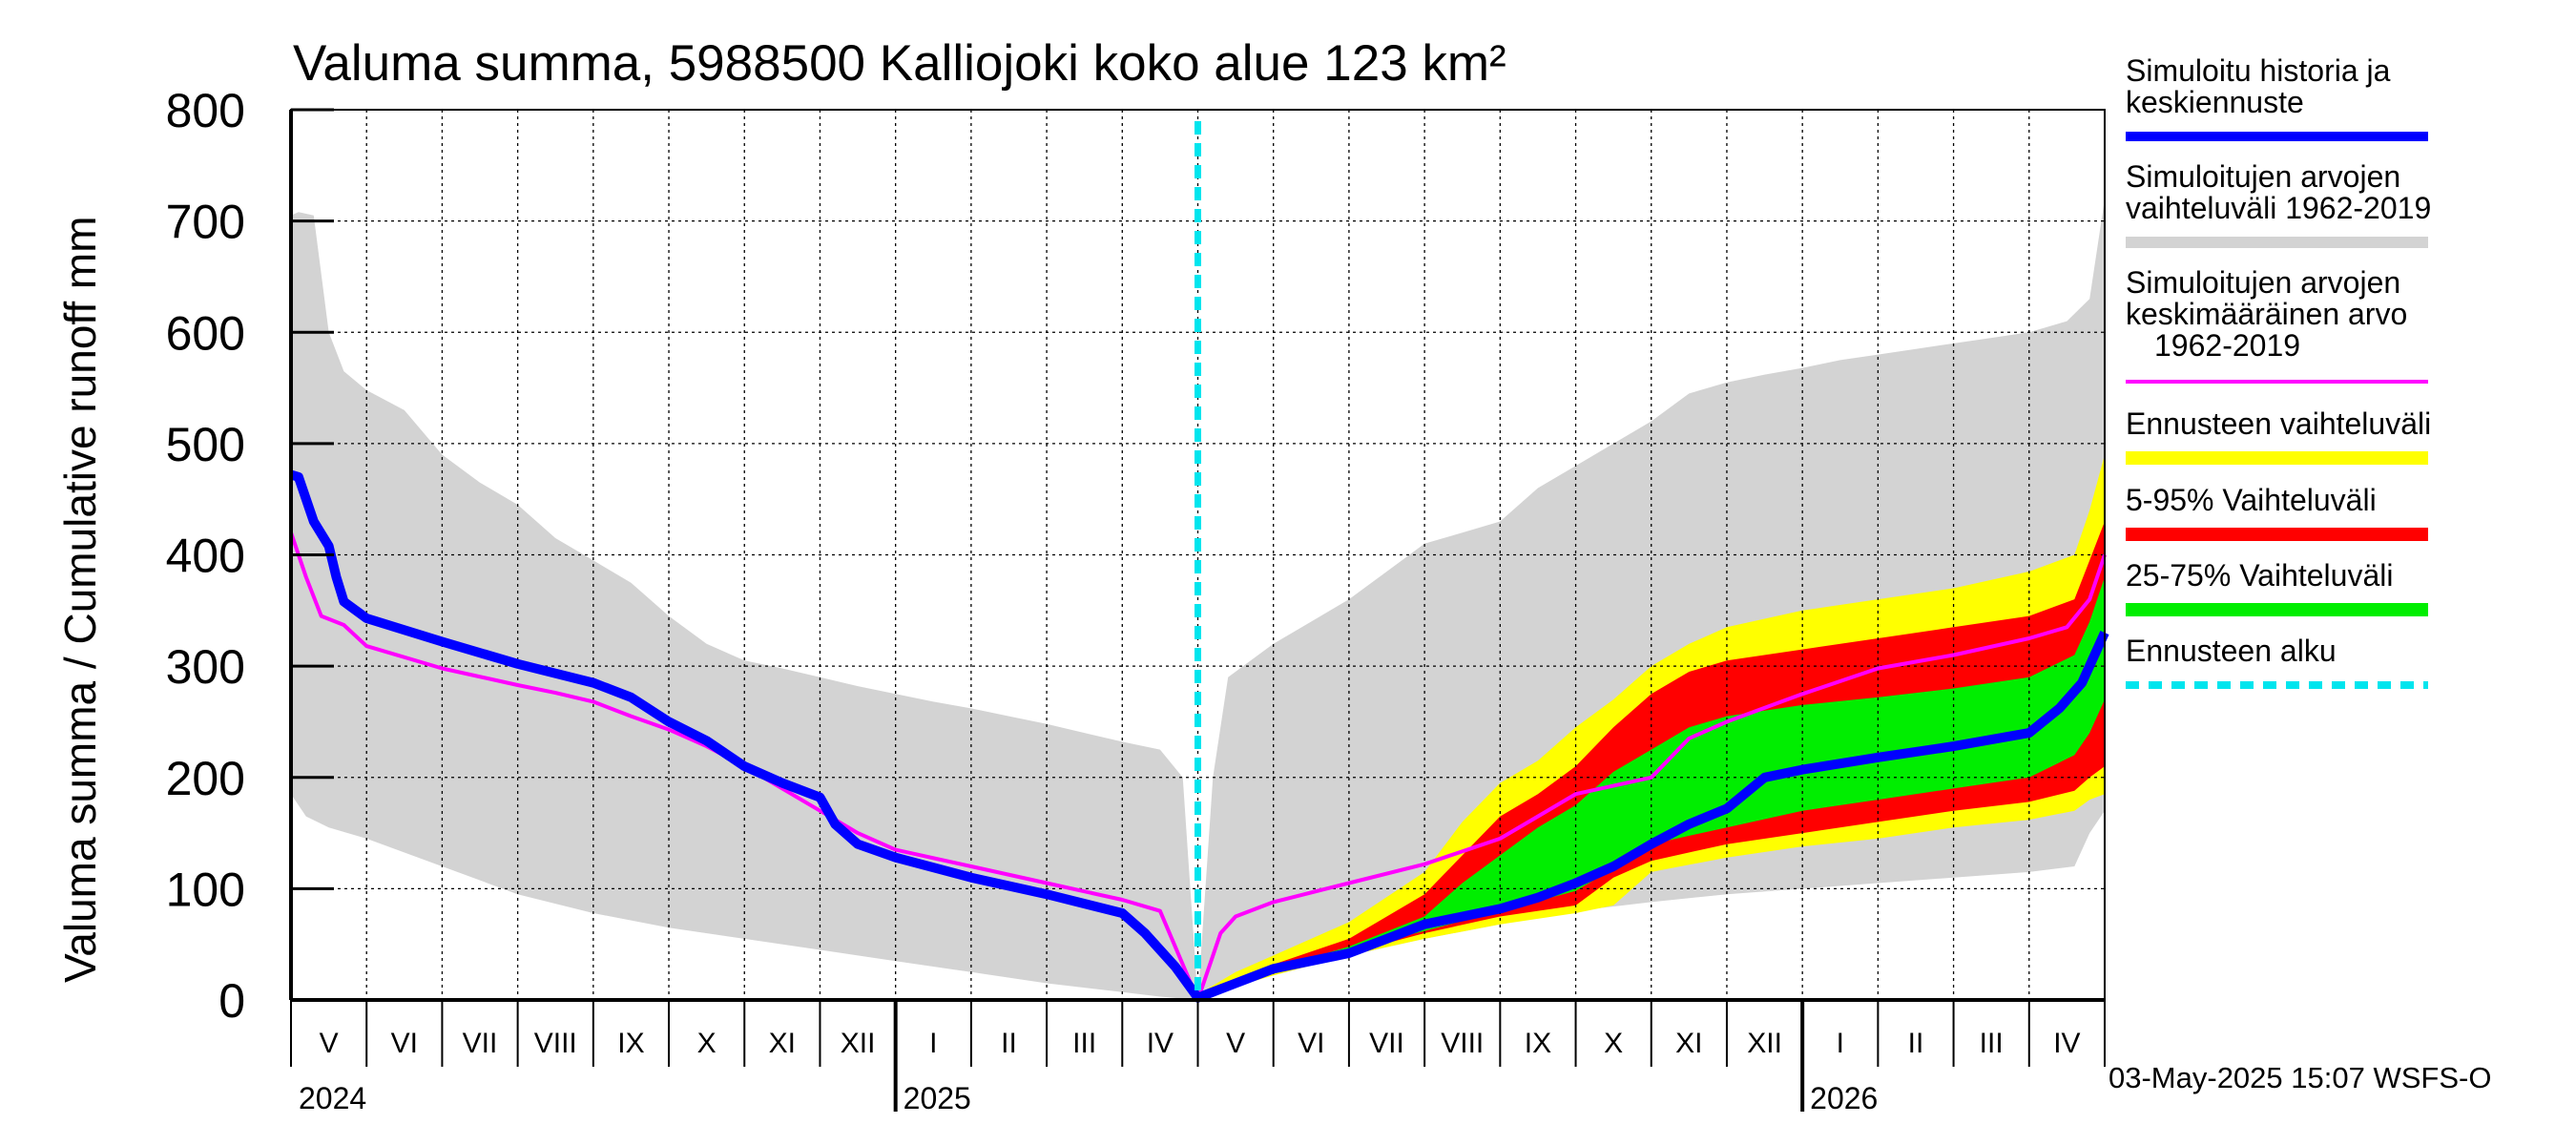 Image resolution: width=2576 pixels, height=1145 pixels. What do you see at coordinates (2215, 102) in the screenshot?
I see `legend-label-blue-2: keskiennuste` at bounding box center [2215, 102].